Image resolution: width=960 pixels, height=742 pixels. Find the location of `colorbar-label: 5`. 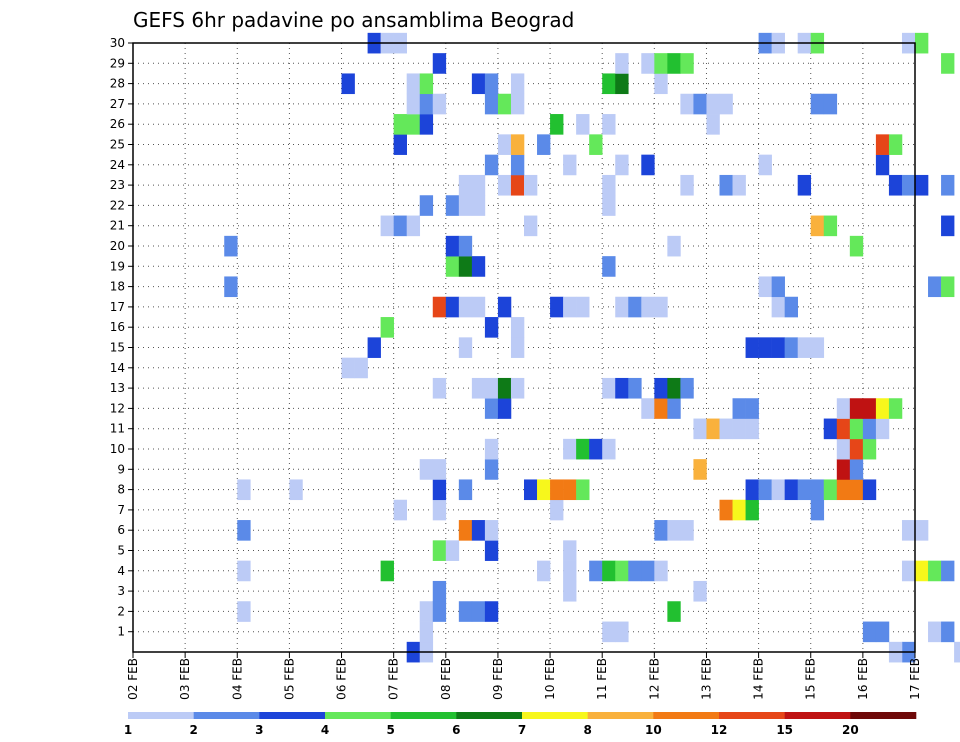

colorbar-label: 5 is located at coordinates (390, 730).